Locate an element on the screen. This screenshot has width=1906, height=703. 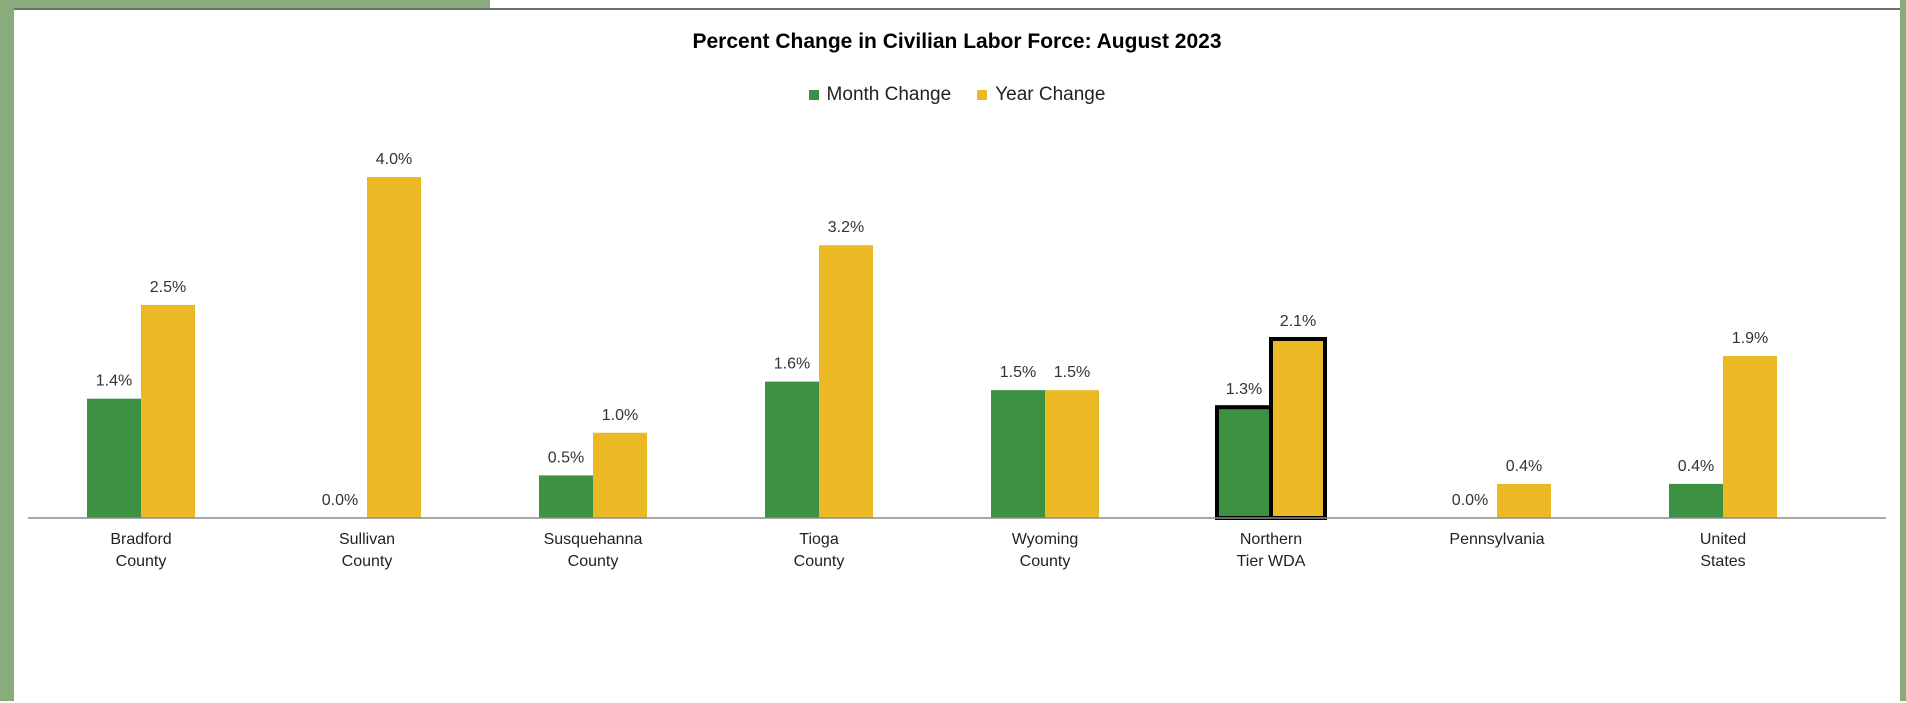
data-label-month-2: 0.5% is located at coordinates (566, 457).